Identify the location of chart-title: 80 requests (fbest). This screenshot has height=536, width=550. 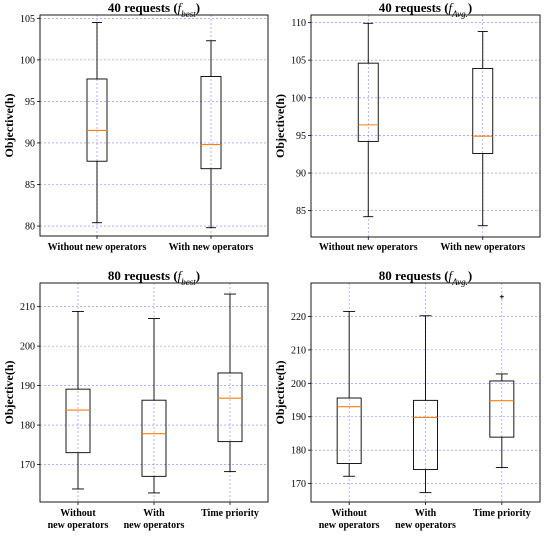
(154, 277).